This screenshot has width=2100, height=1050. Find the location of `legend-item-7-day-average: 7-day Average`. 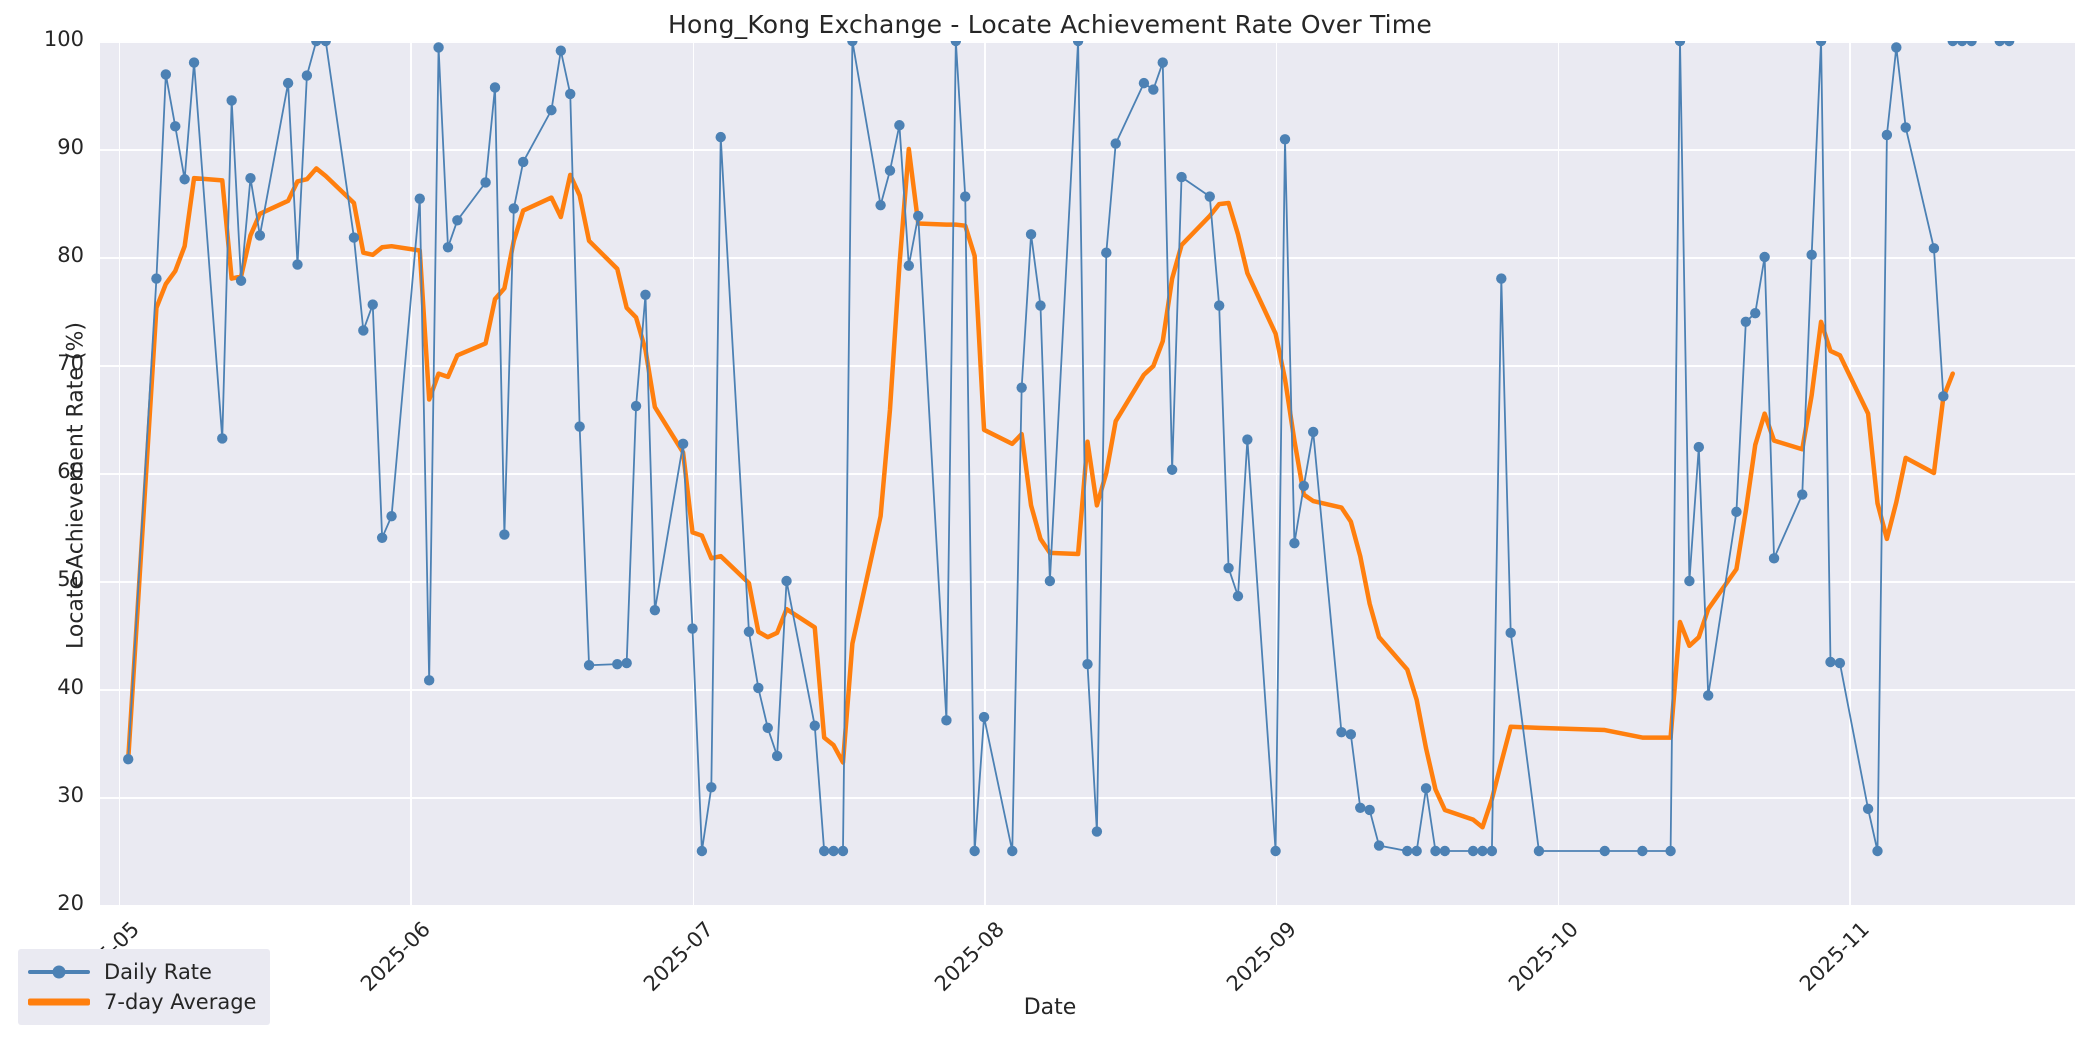

legend-item-7-day-average: 7-day Average is located at coordinates (142, 1002).